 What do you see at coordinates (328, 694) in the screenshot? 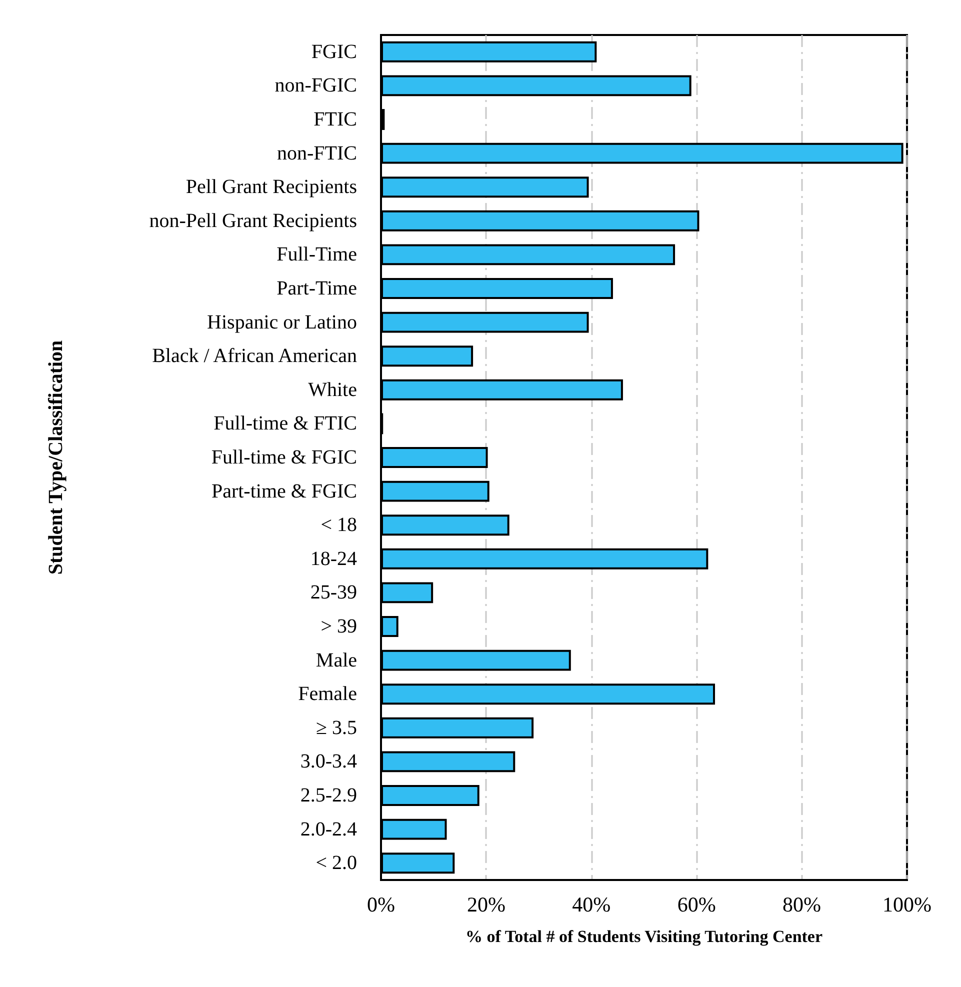
I see `y-tick-label: Female` at bounding box center [328, 694].